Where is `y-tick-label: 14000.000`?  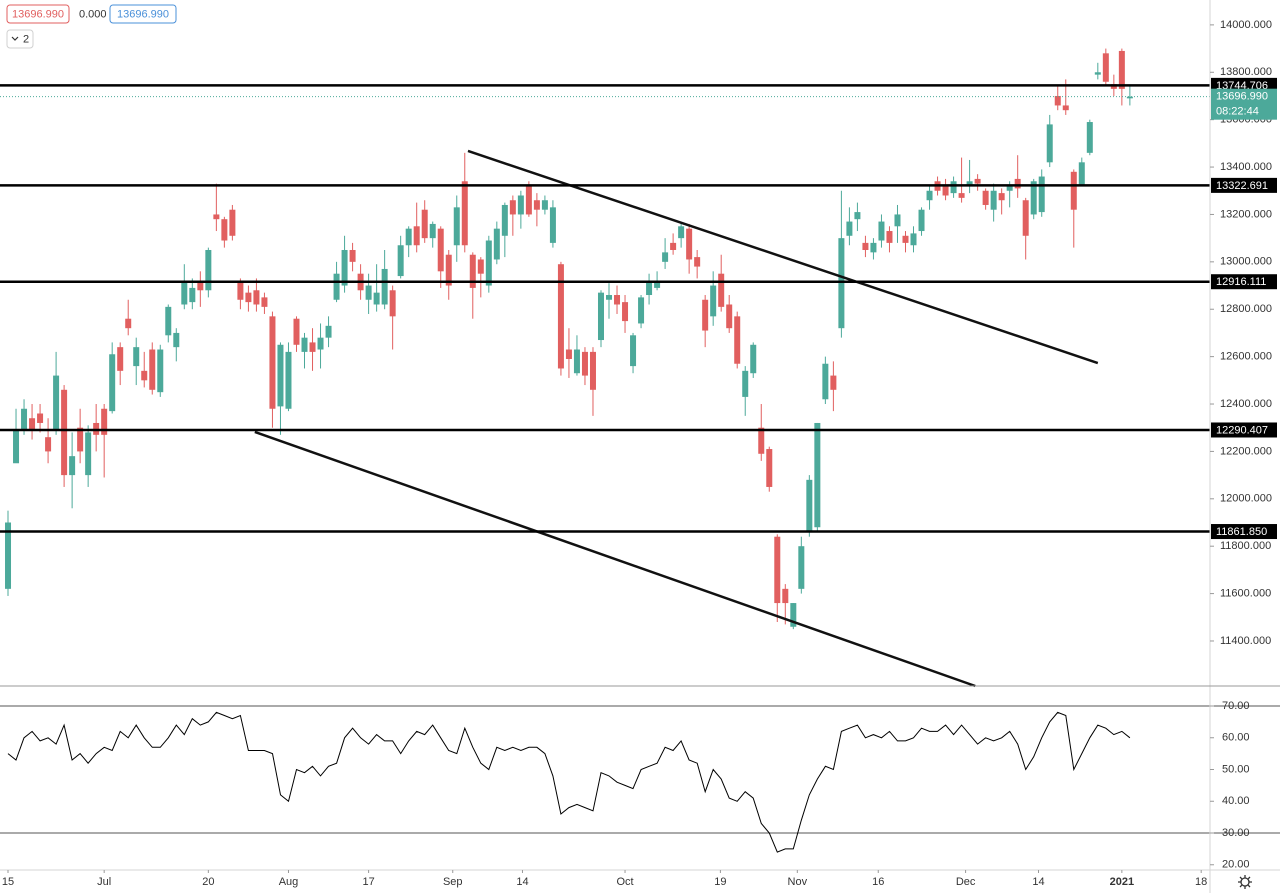
y-tick-label: 14000.000 is located at coordinates (1246, 25).